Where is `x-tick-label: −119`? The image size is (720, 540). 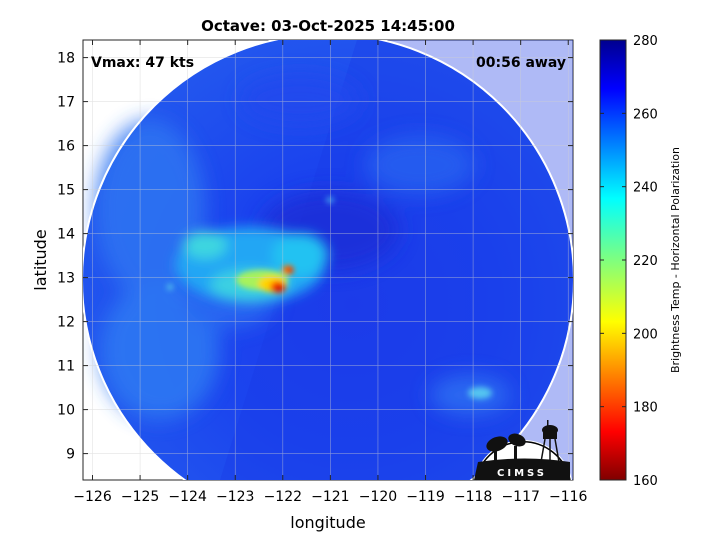
x-tick-label: −119 is located at coordinates (425, 497).